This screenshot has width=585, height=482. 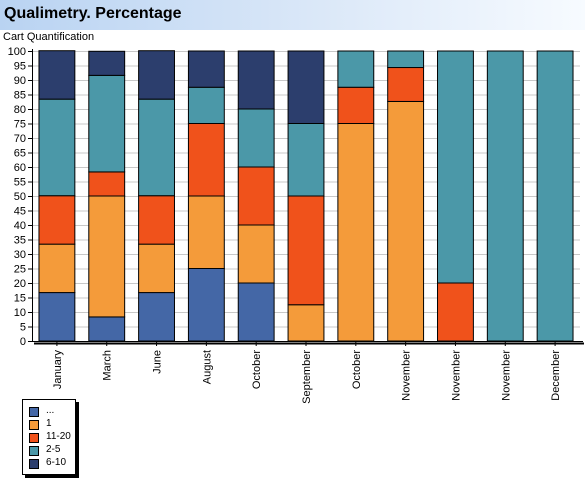 What do you see at coordinates (17, 52) in the screenshot?
I see `y-tick-label: 100` at bounding box center [17, 52].